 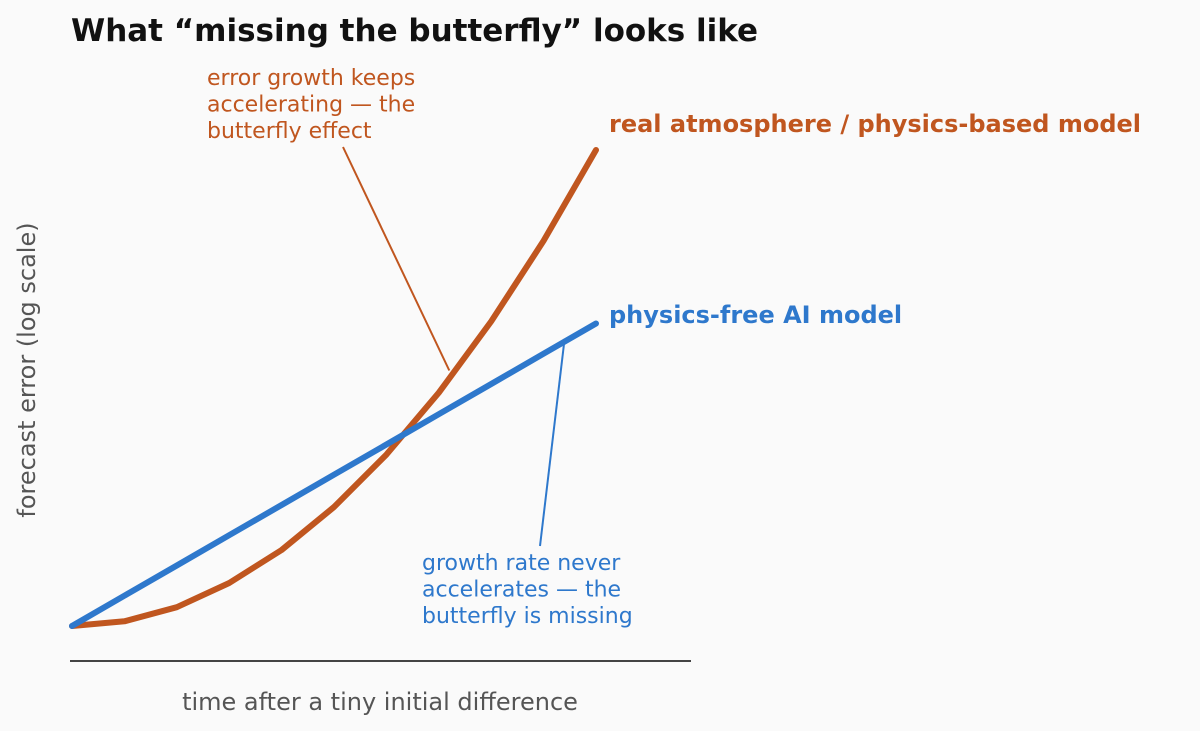 What do you see at coordinates (521, 590) in the screenshot?
I see `annotation-line: accelerates — the` at bounding box center [521, 590].